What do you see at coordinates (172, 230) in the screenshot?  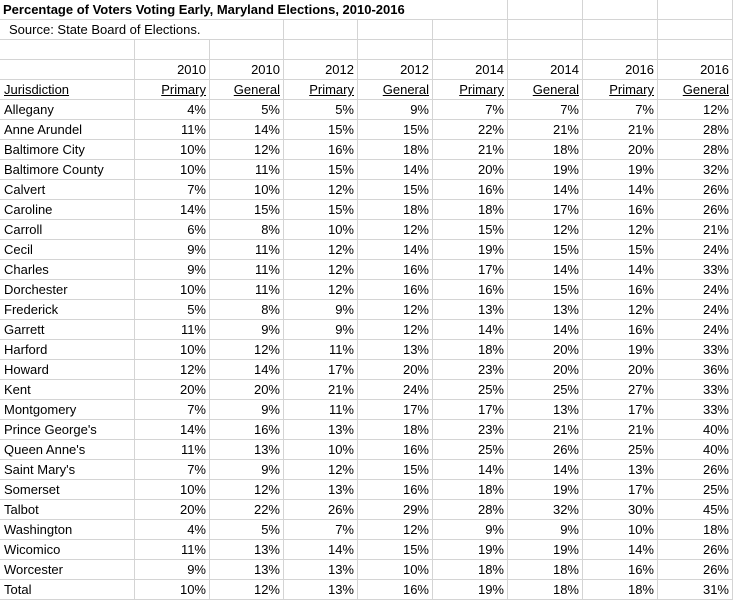 I see `percent-cell: 6%` at bounding box center [172, 230].